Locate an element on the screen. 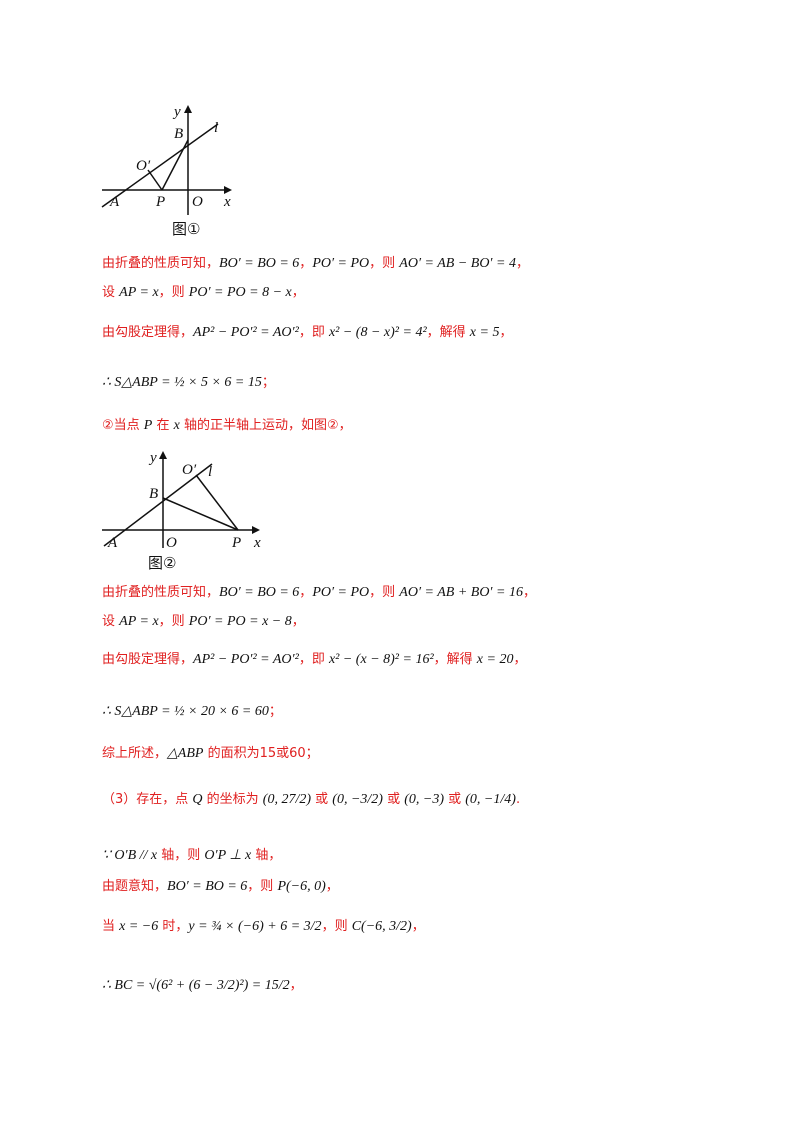 The image size is (800, 1132). line-10: 综上所述，△ABP 的面积为15或60； is located at coordinates (210, 754).